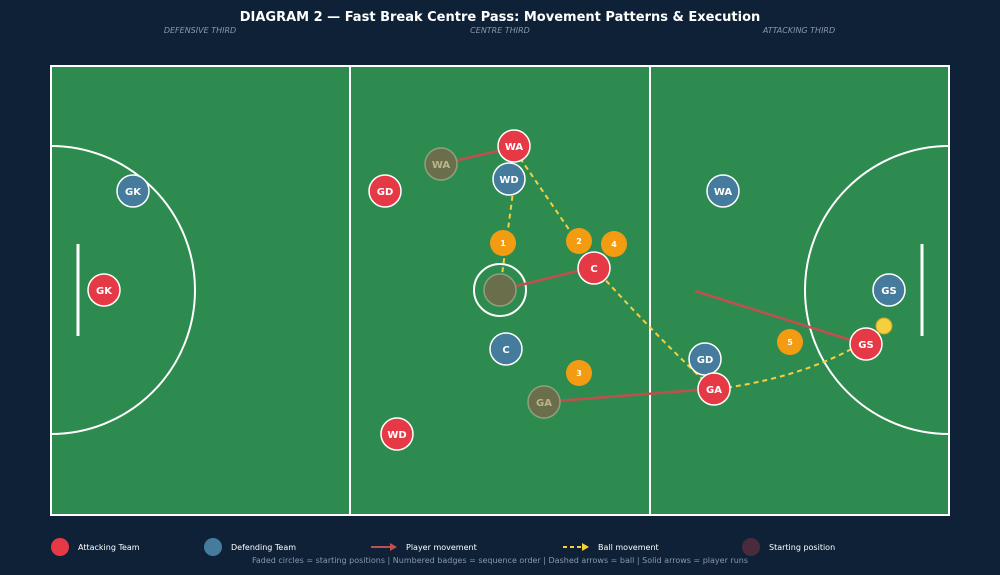 Image resolution: width=1000 pixels, height=575 pixels. I want to click on sequence-badge-5: 5, so click(790, 342).